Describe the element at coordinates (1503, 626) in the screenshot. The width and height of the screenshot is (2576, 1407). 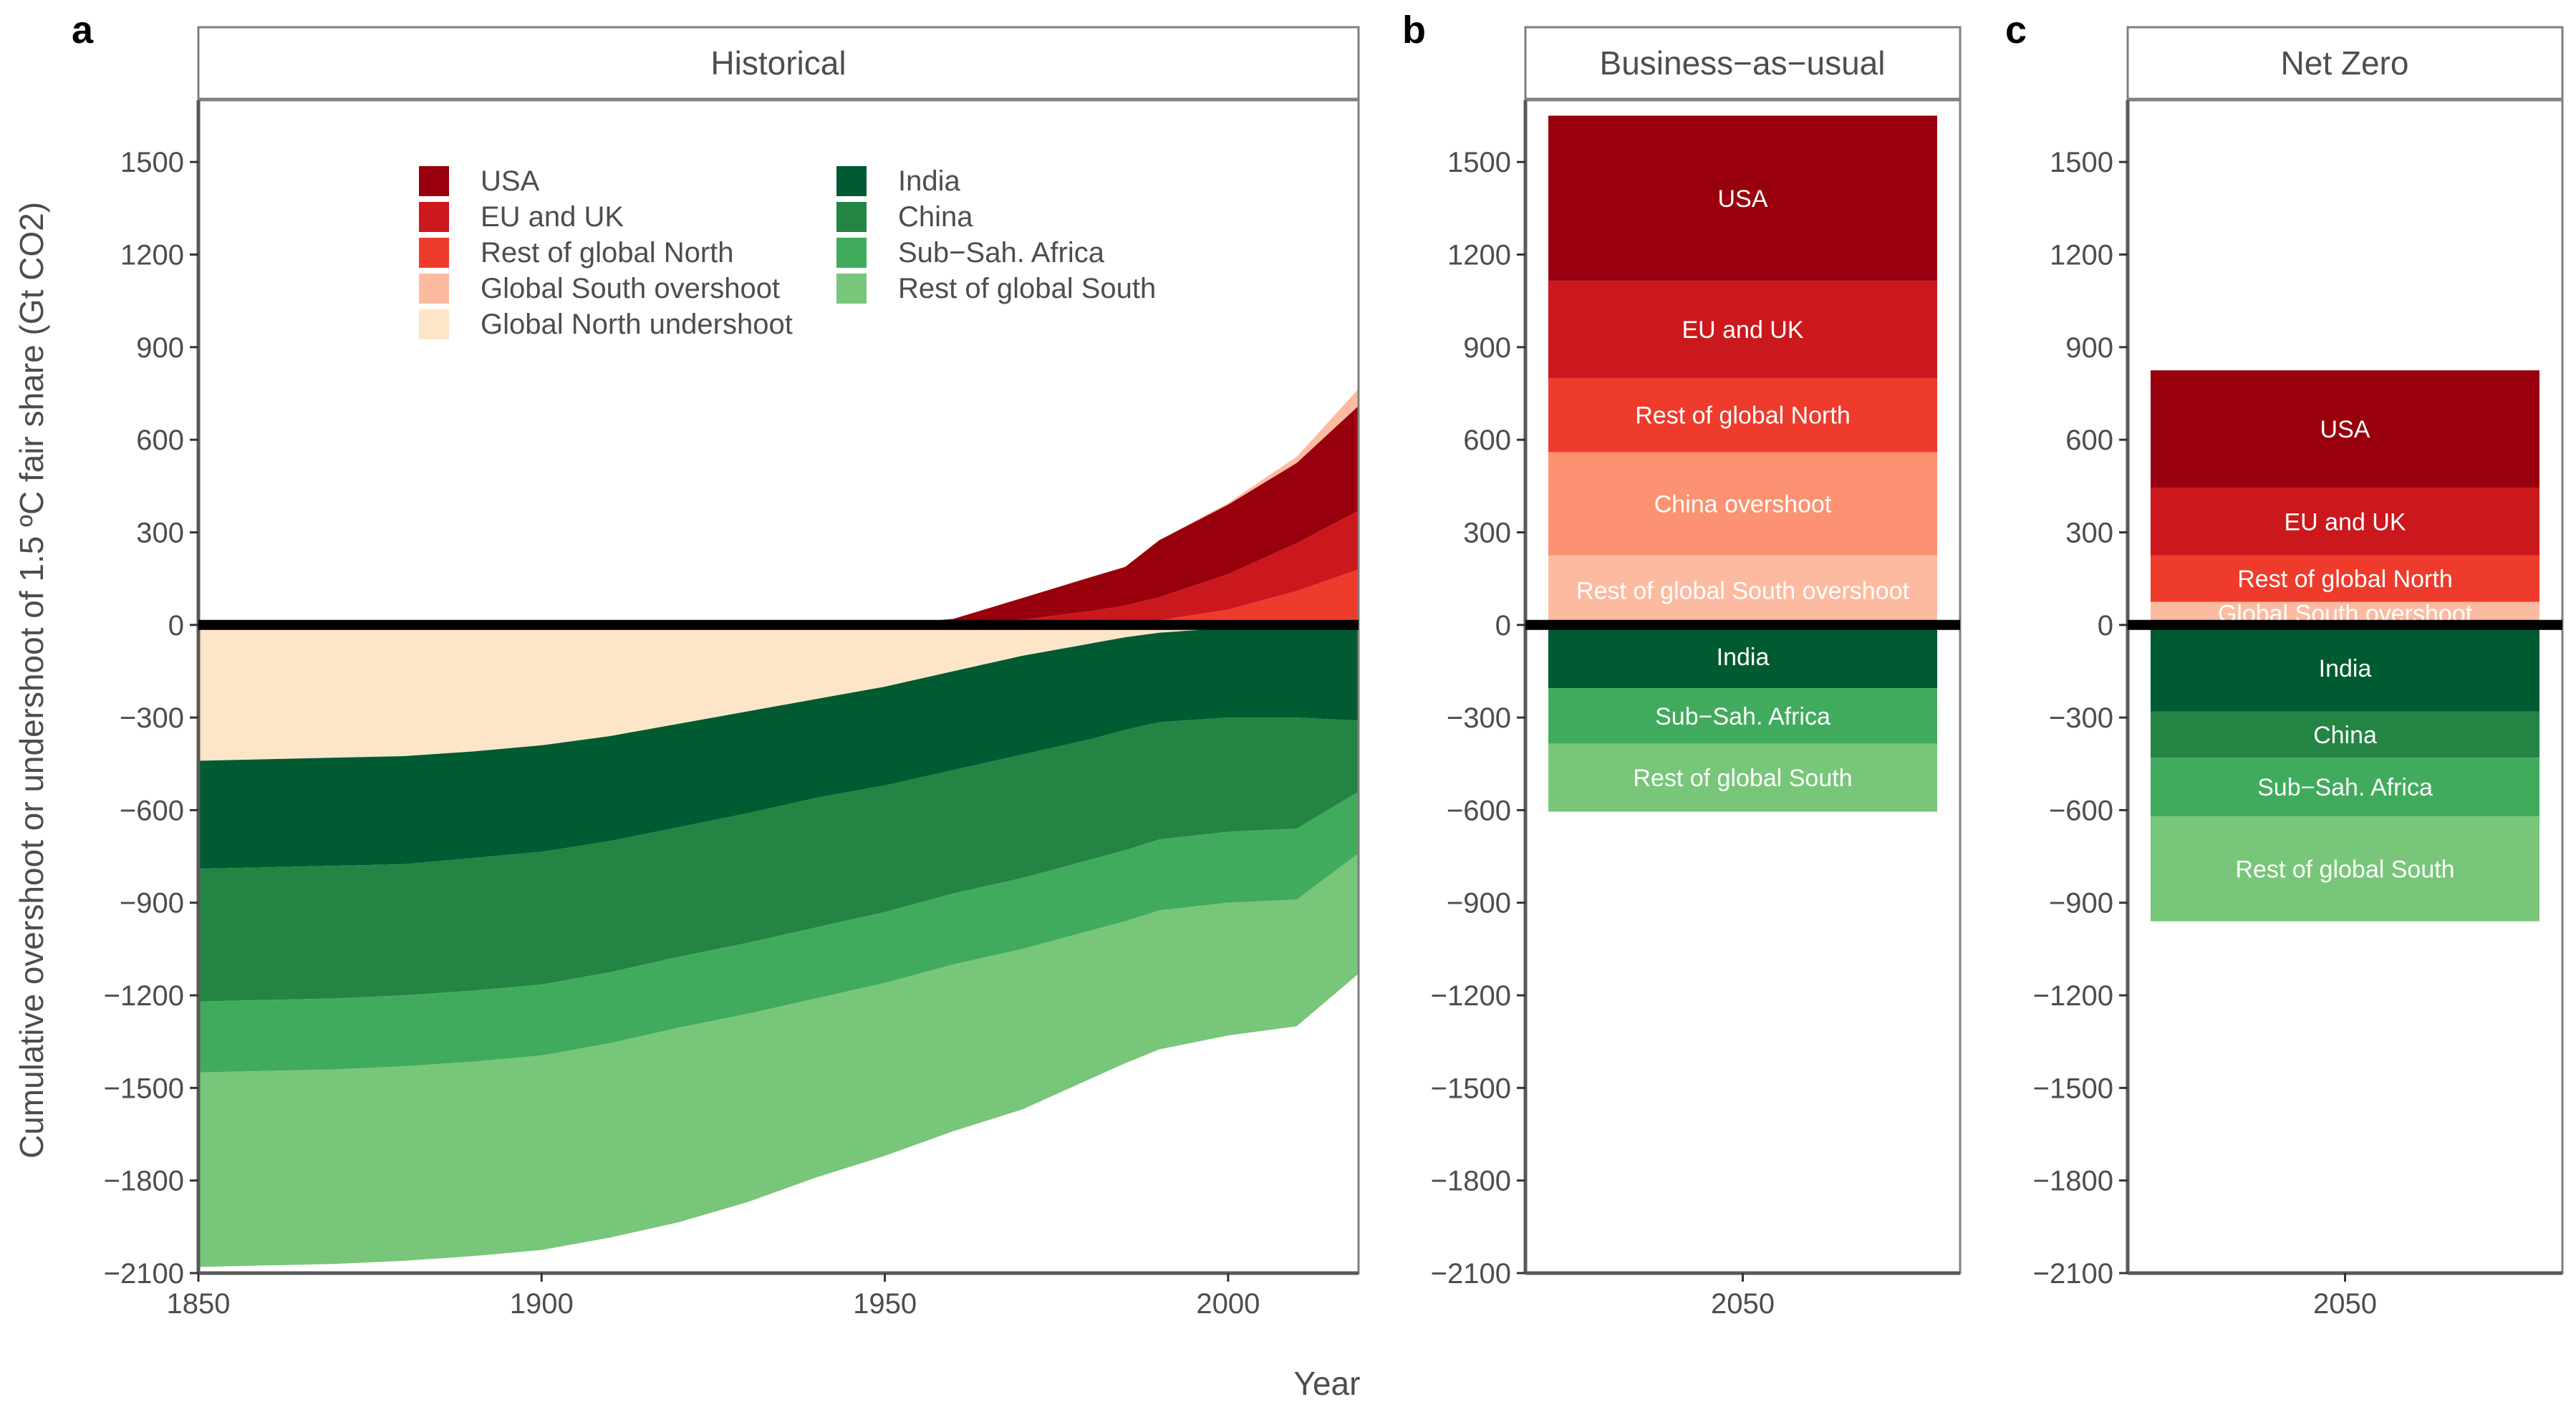
I see `panel-b-y-tick-label: 0` at that location.